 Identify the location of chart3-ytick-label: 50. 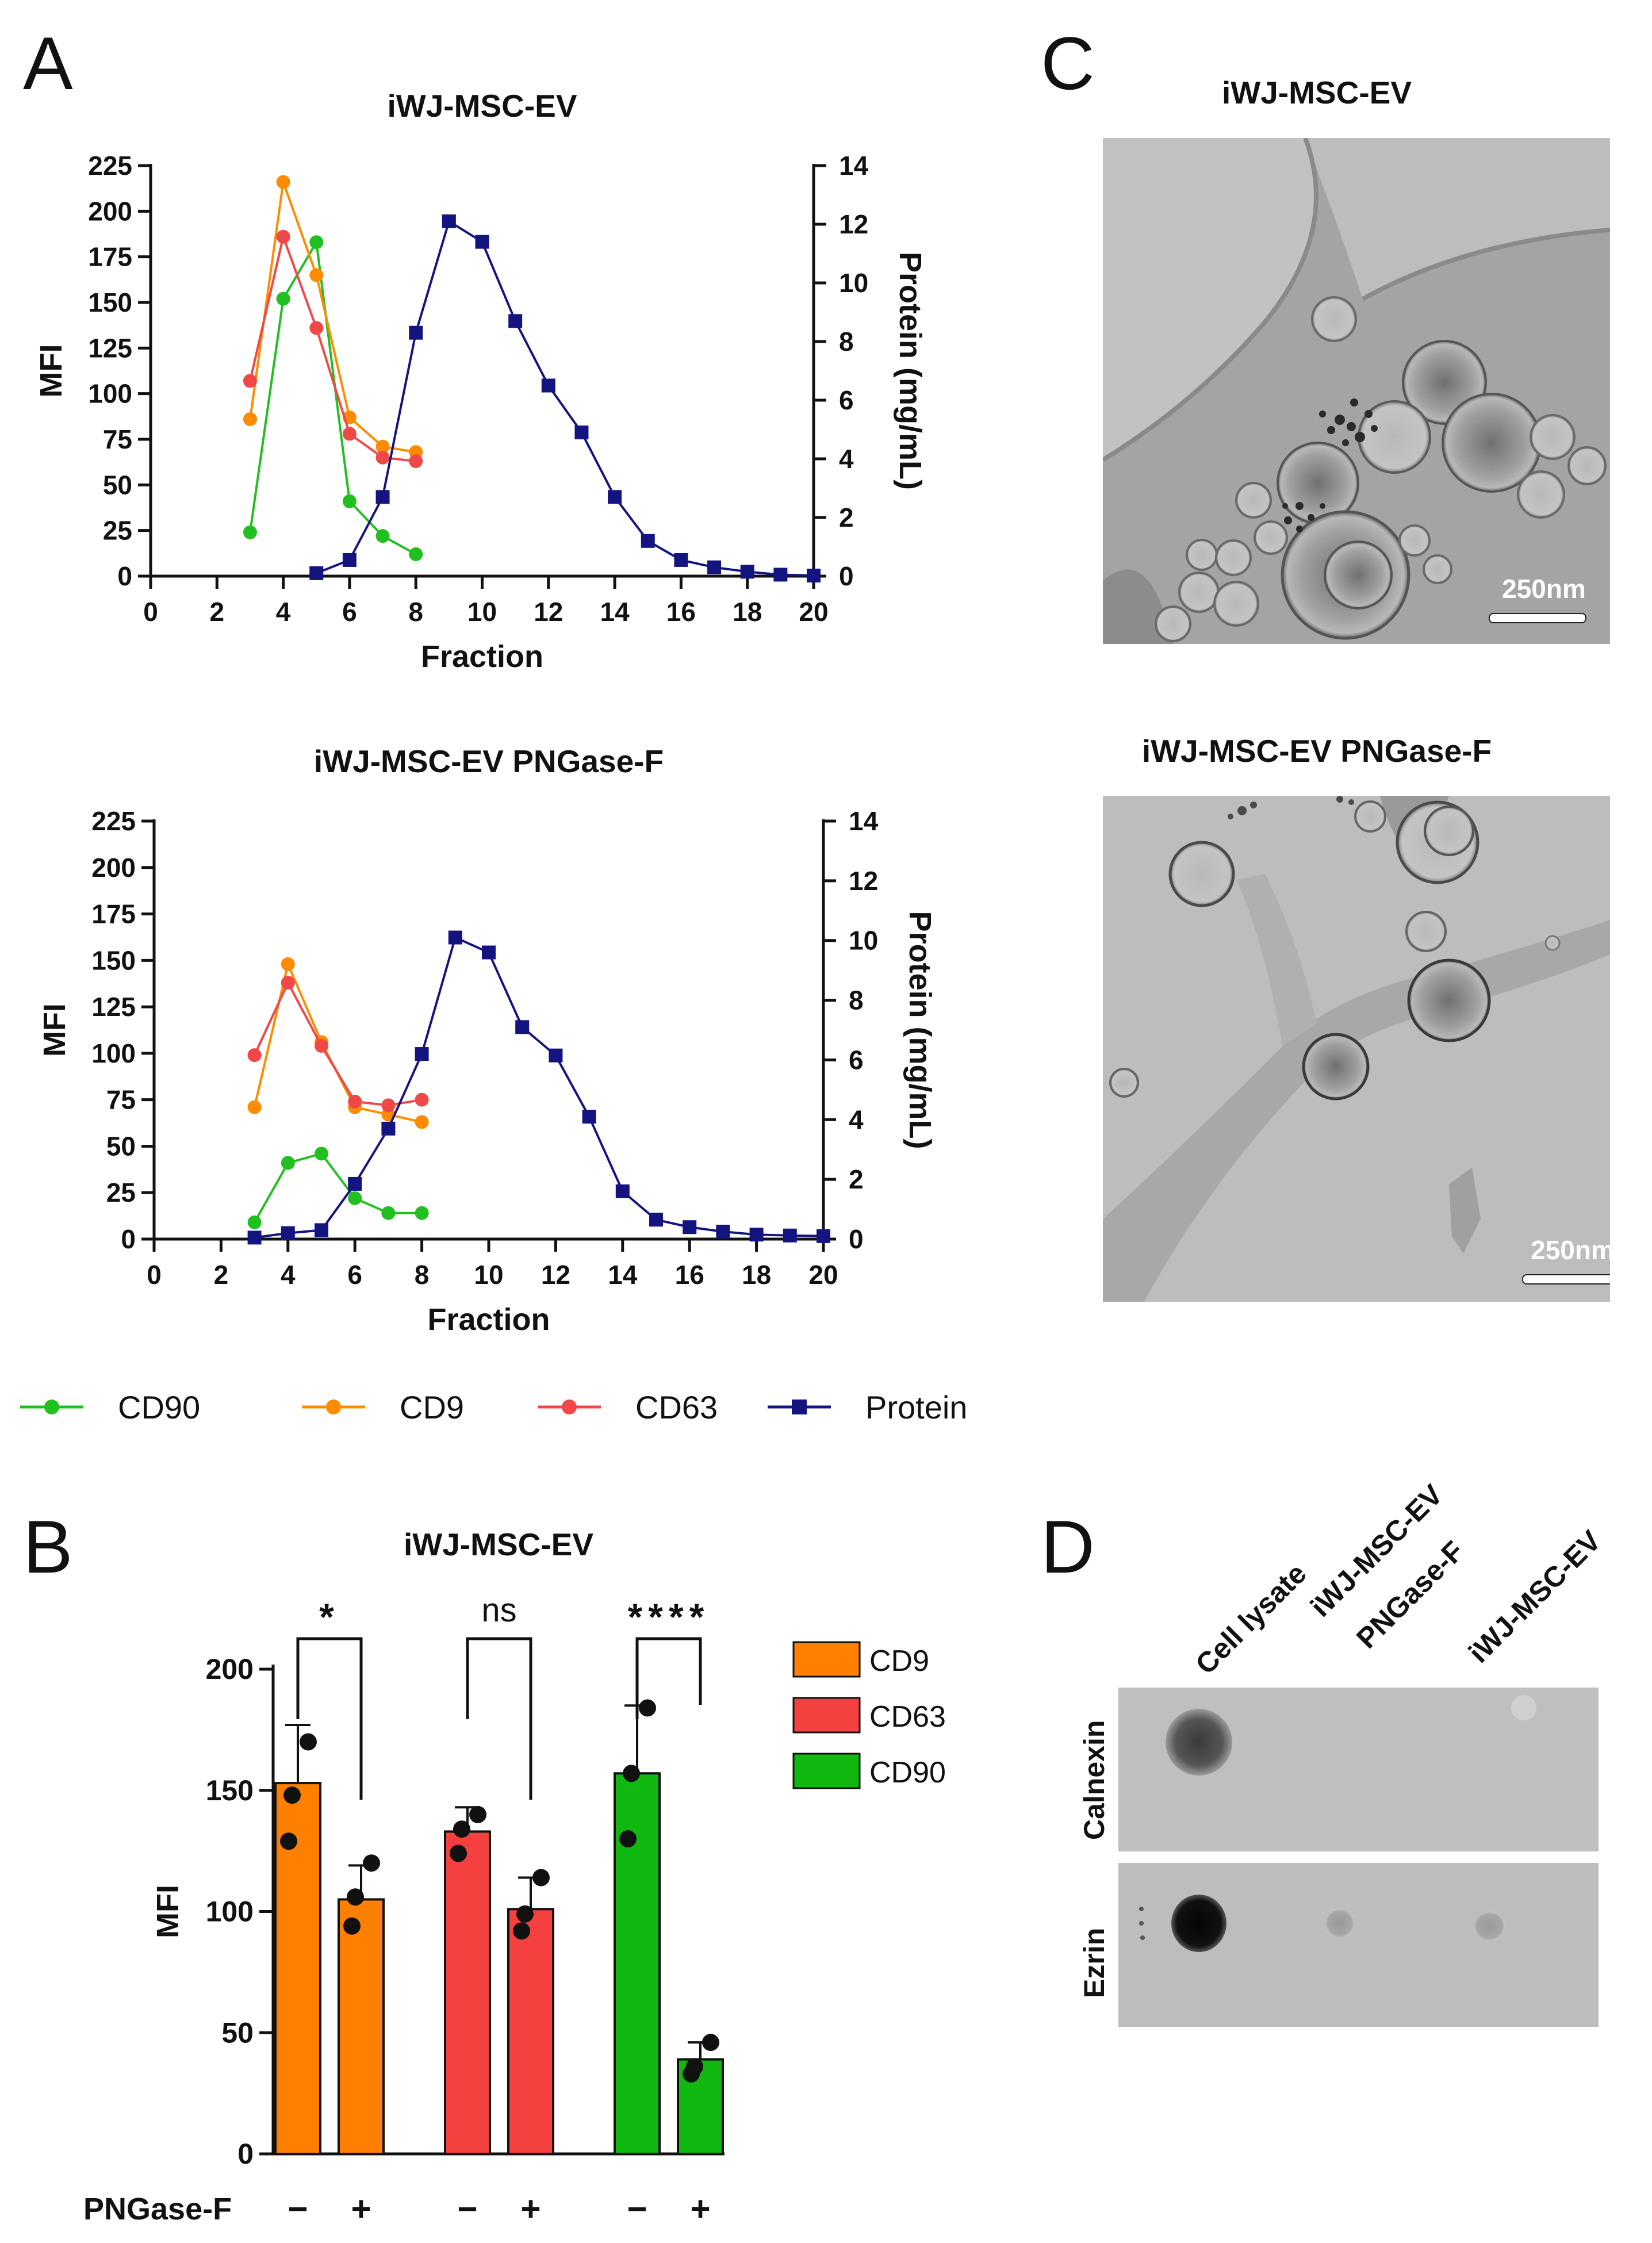
(237, 2033).